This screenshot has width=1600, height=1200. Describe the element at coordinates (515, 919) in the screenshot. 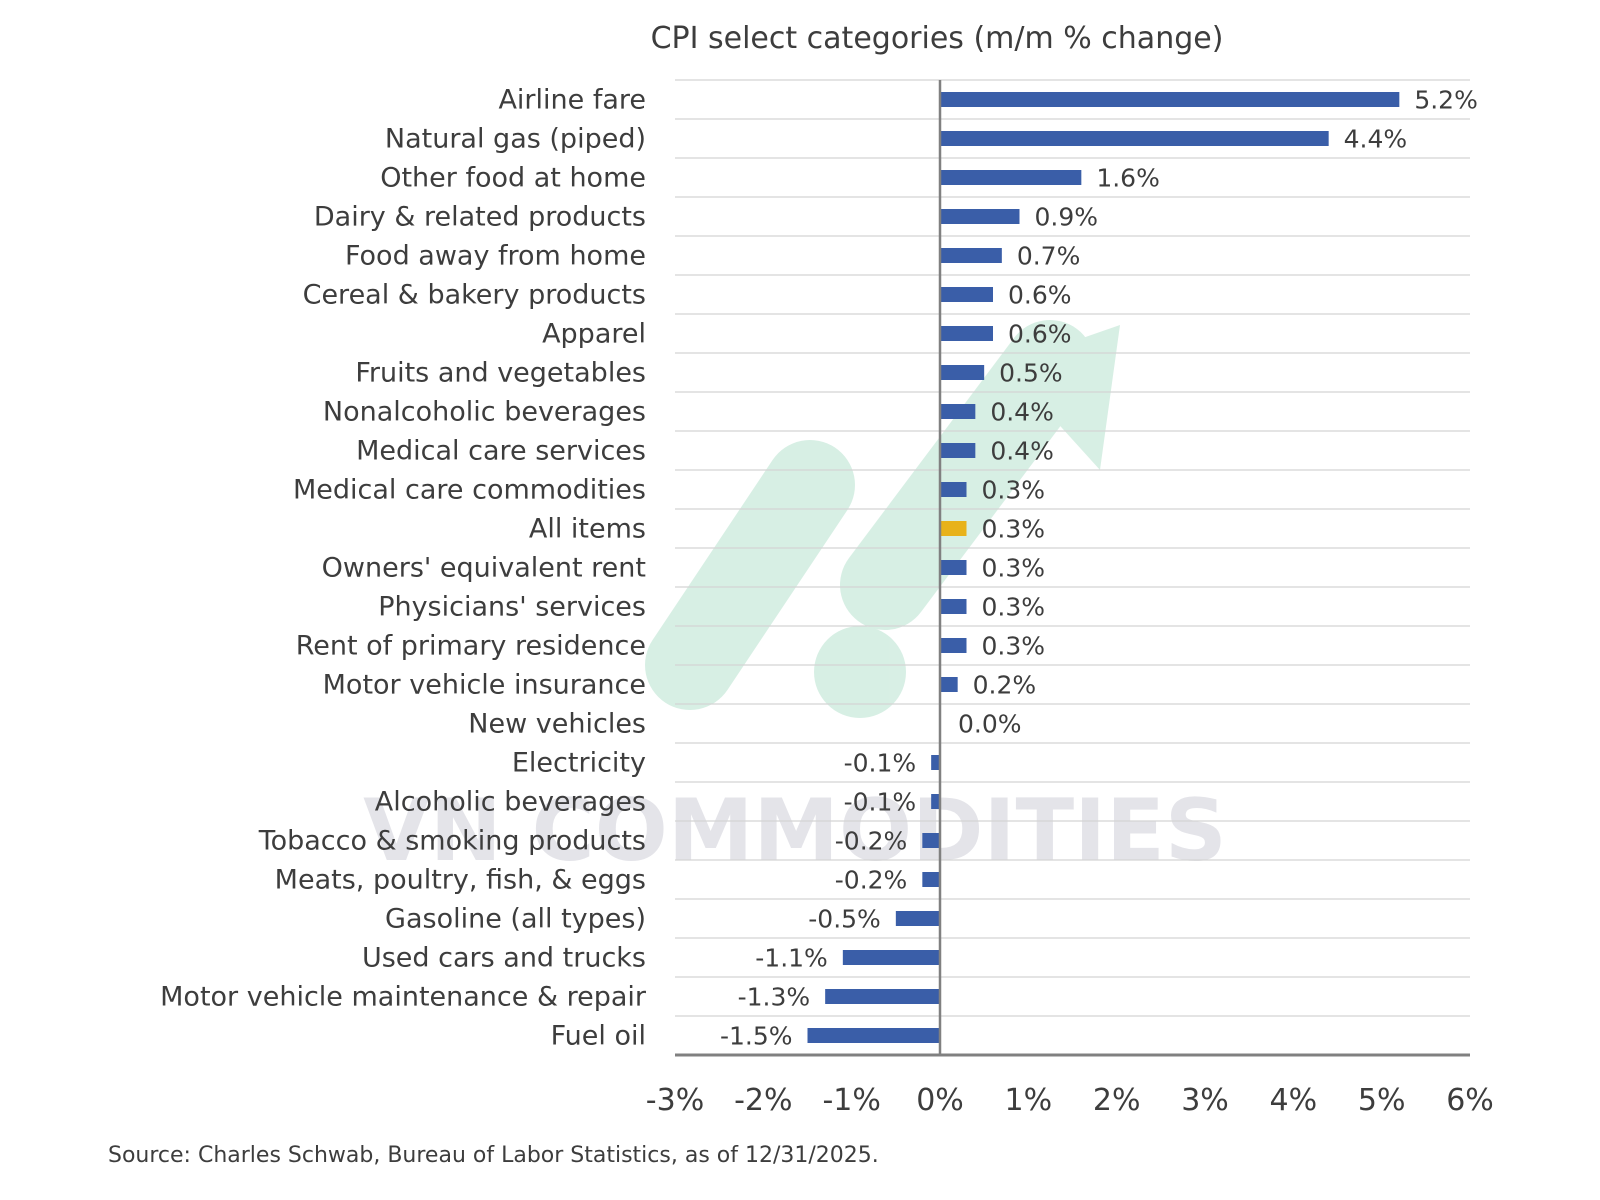

I see `category-label: Gasoline (all types)` at that location.